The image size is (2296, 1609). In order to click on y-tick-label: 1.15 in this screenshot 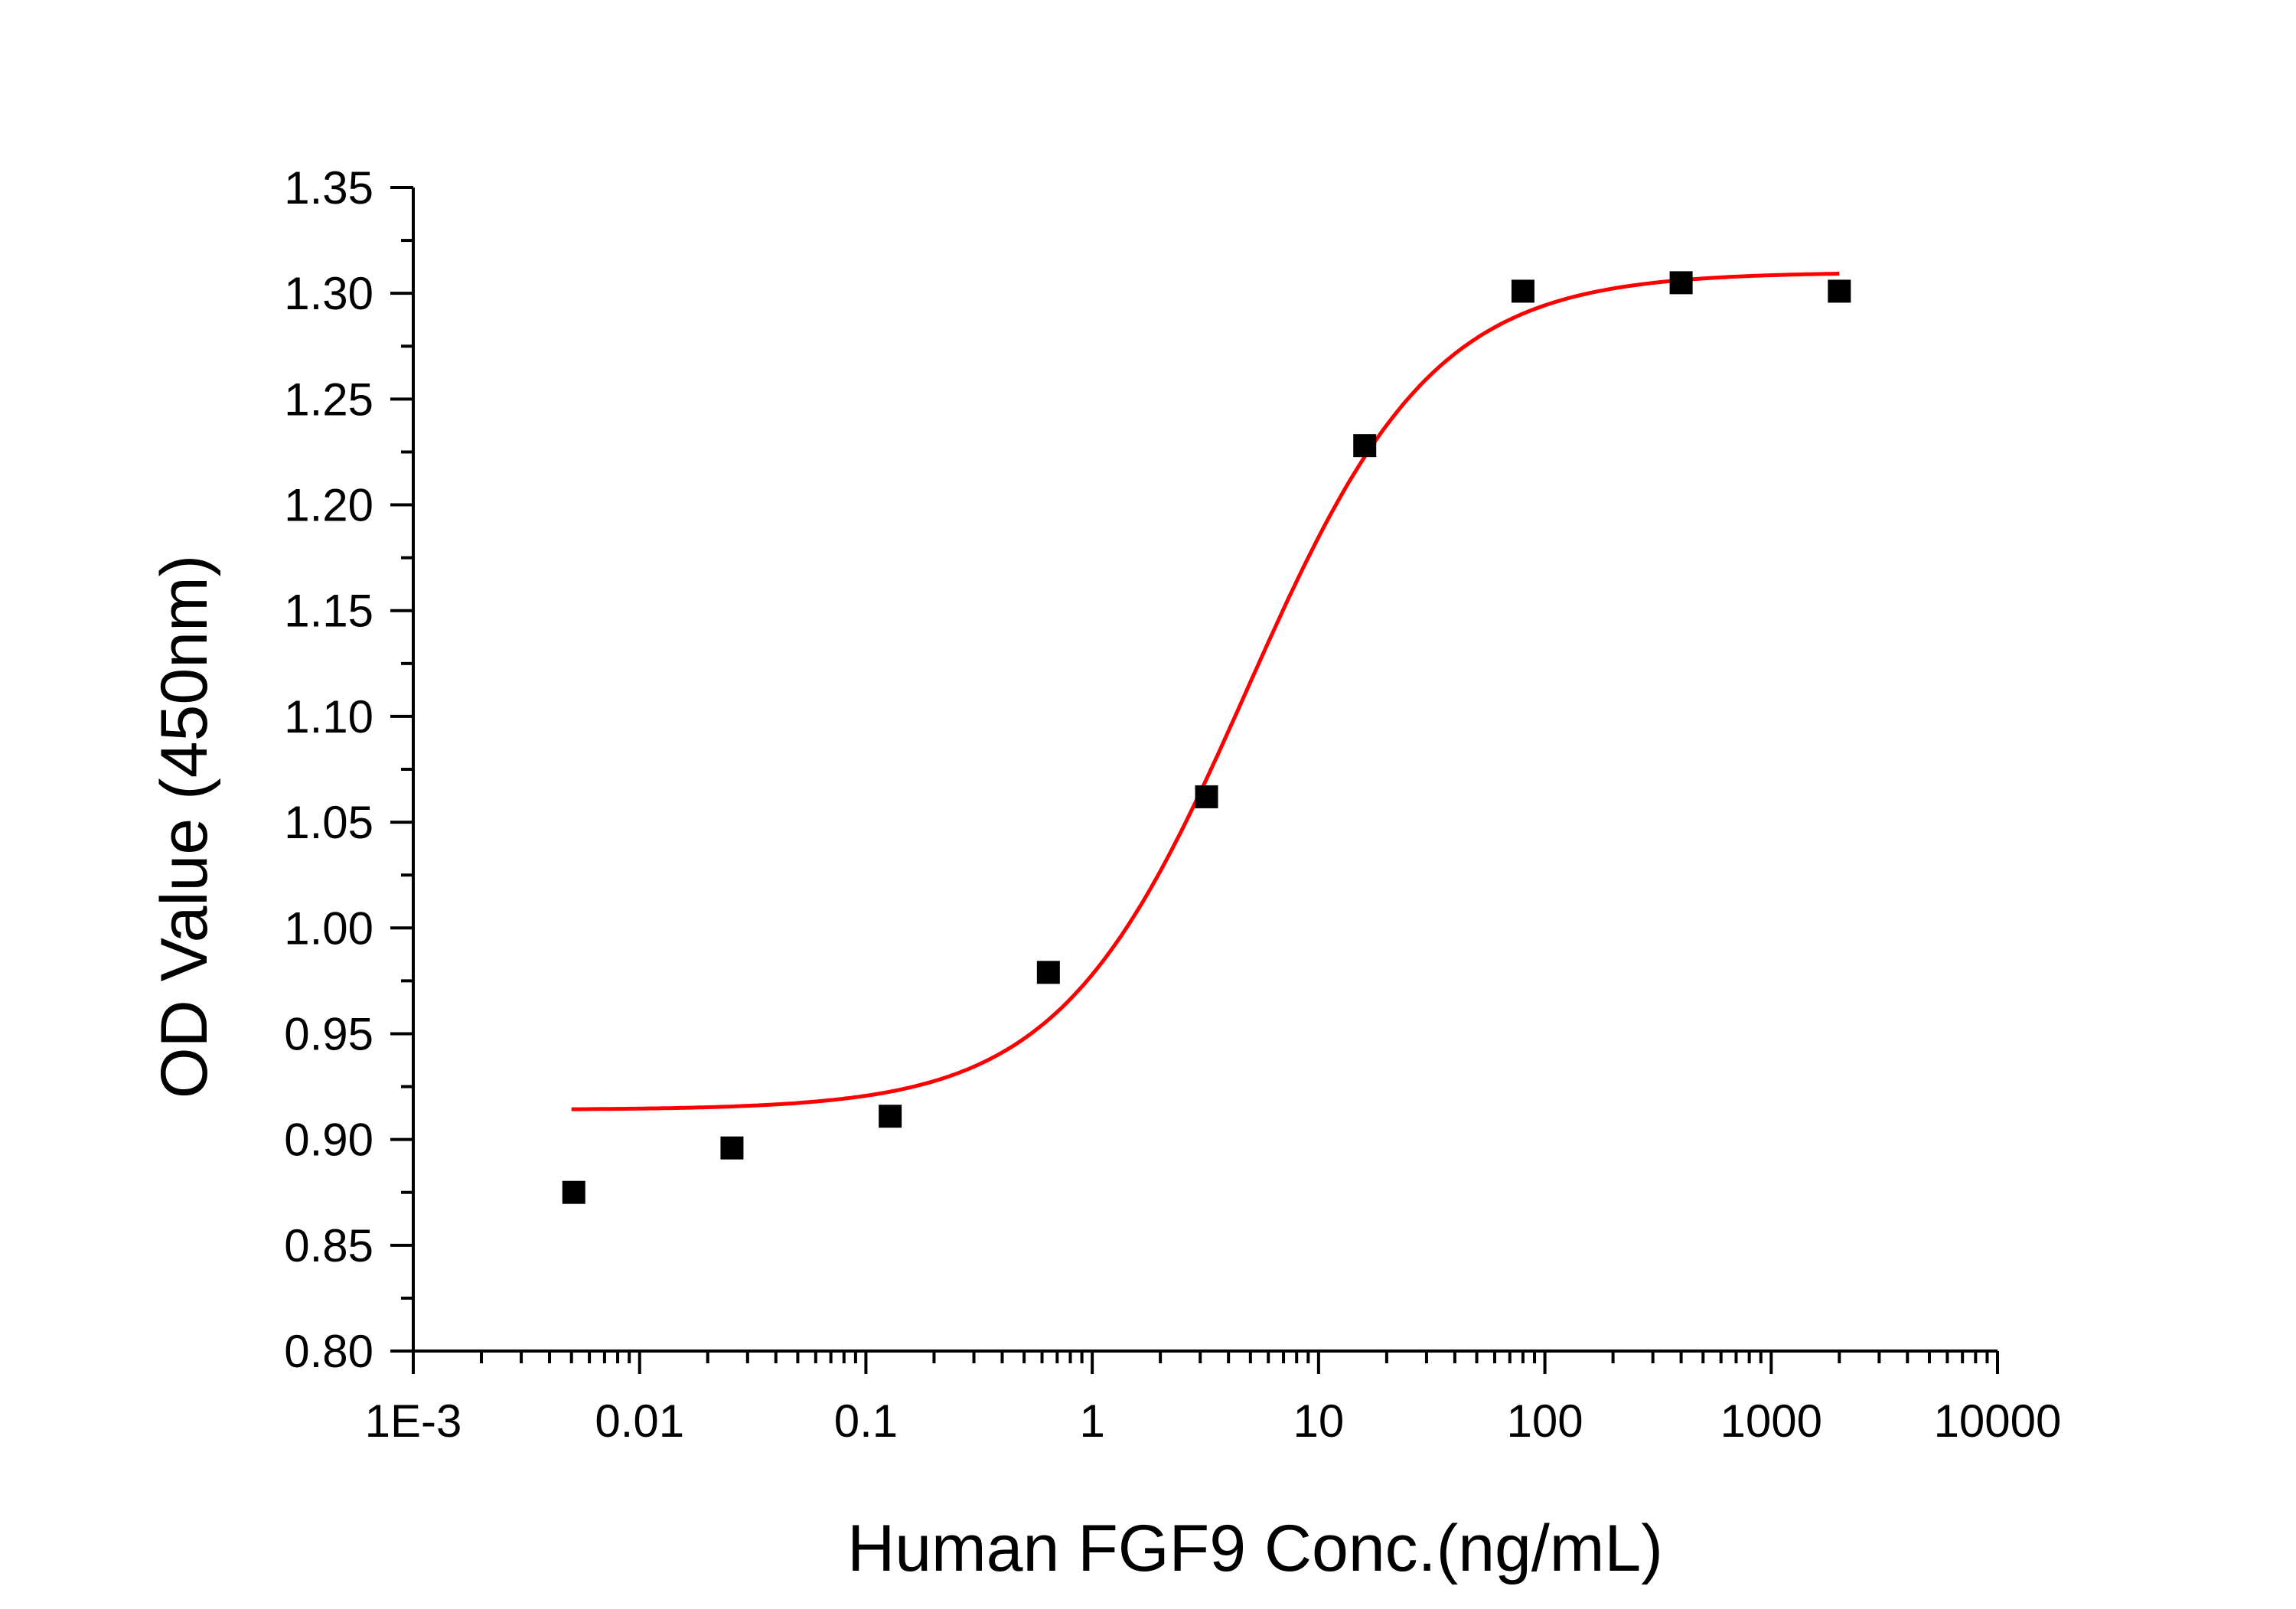, I will do `click(328, 612)`.